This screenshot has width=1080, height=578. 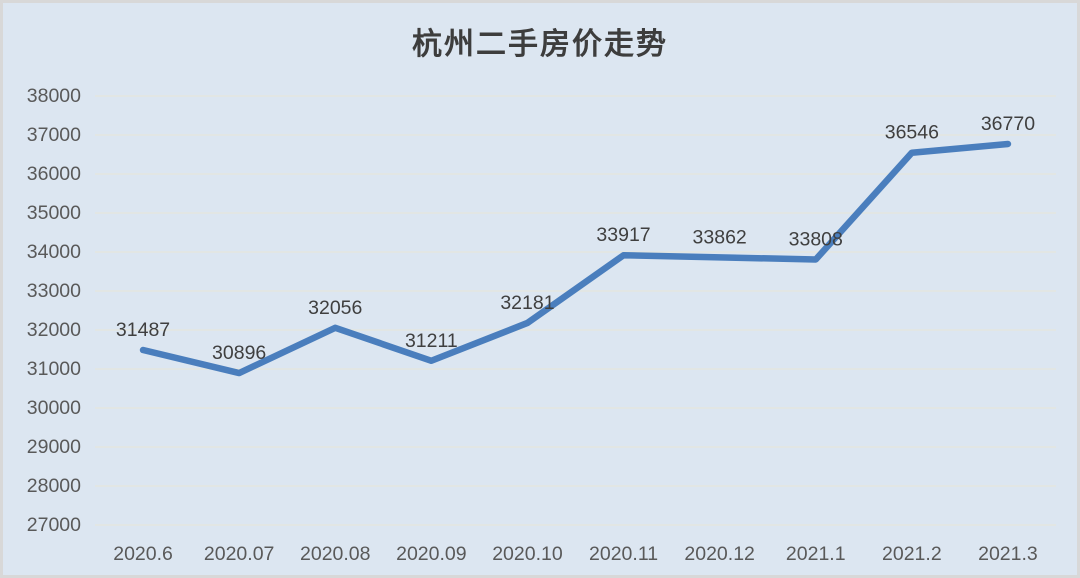 What do you see at coordinates (1008, 124) in the screenshot?
I see `data-point-label: 36770` at bounding box center [1008, 124].